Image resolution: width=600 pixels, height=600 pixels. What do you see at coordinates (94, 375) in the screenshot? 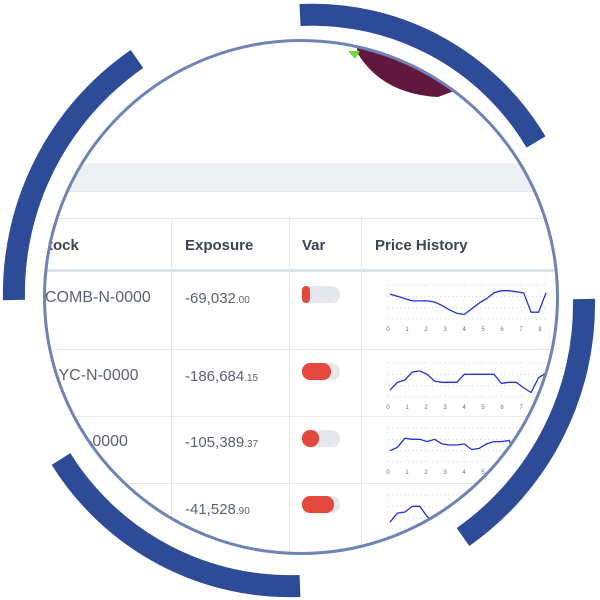
I see `stock-name: AYC-N-0000` at bounding box center [94, 375].